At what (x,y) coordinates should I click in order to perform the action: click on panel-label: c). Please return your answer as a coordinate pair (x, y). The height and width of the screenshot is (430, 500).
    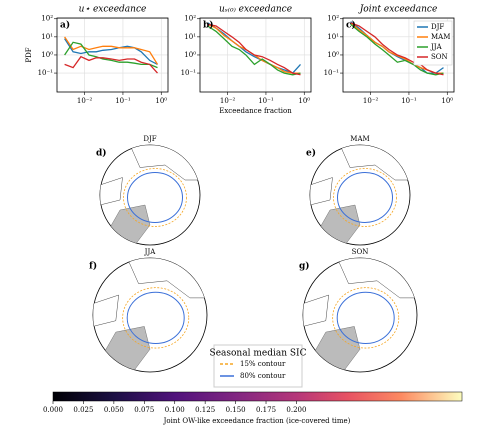
    Looking at the image, I should click on (351, 25).